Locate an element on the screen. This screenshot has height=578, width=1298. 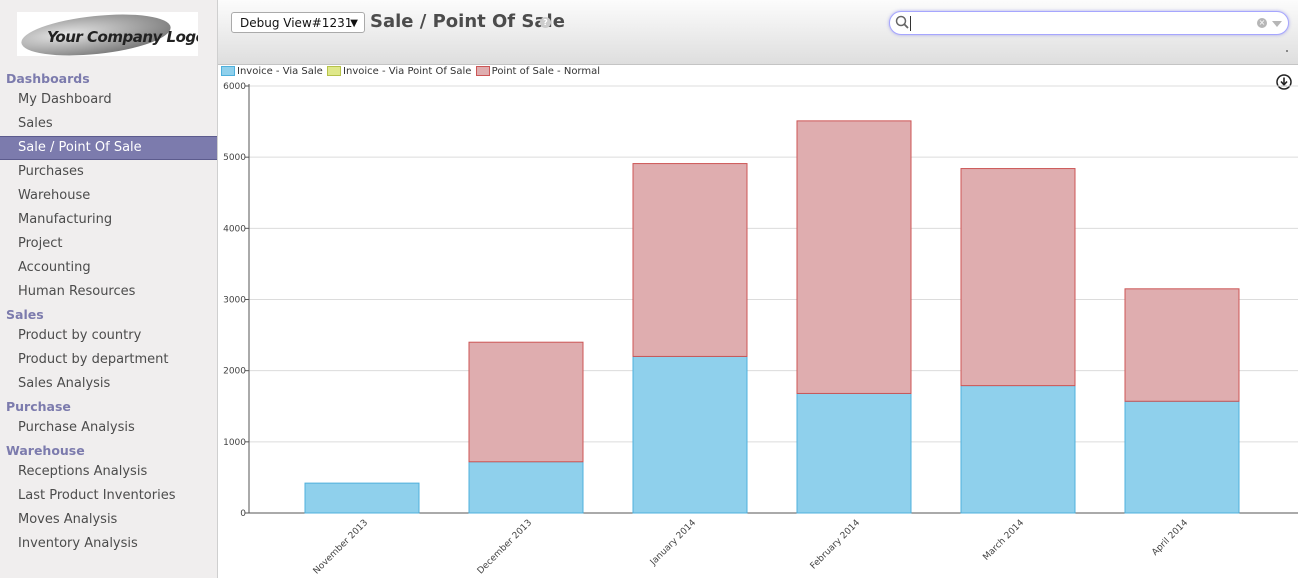
sidebar-item-last-product-inventories: Last Product Inventories is located at coordinates (97, 495).